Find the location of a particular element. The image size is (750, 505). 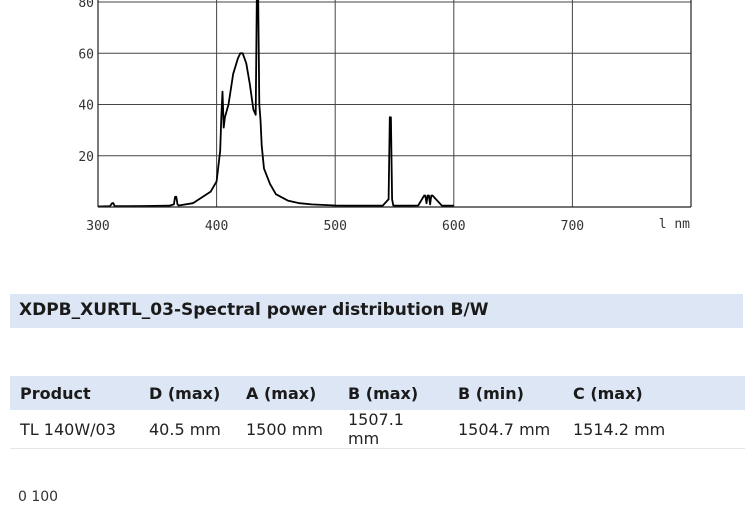

x-tick-label: 700 is located at coordinates (572, 226).